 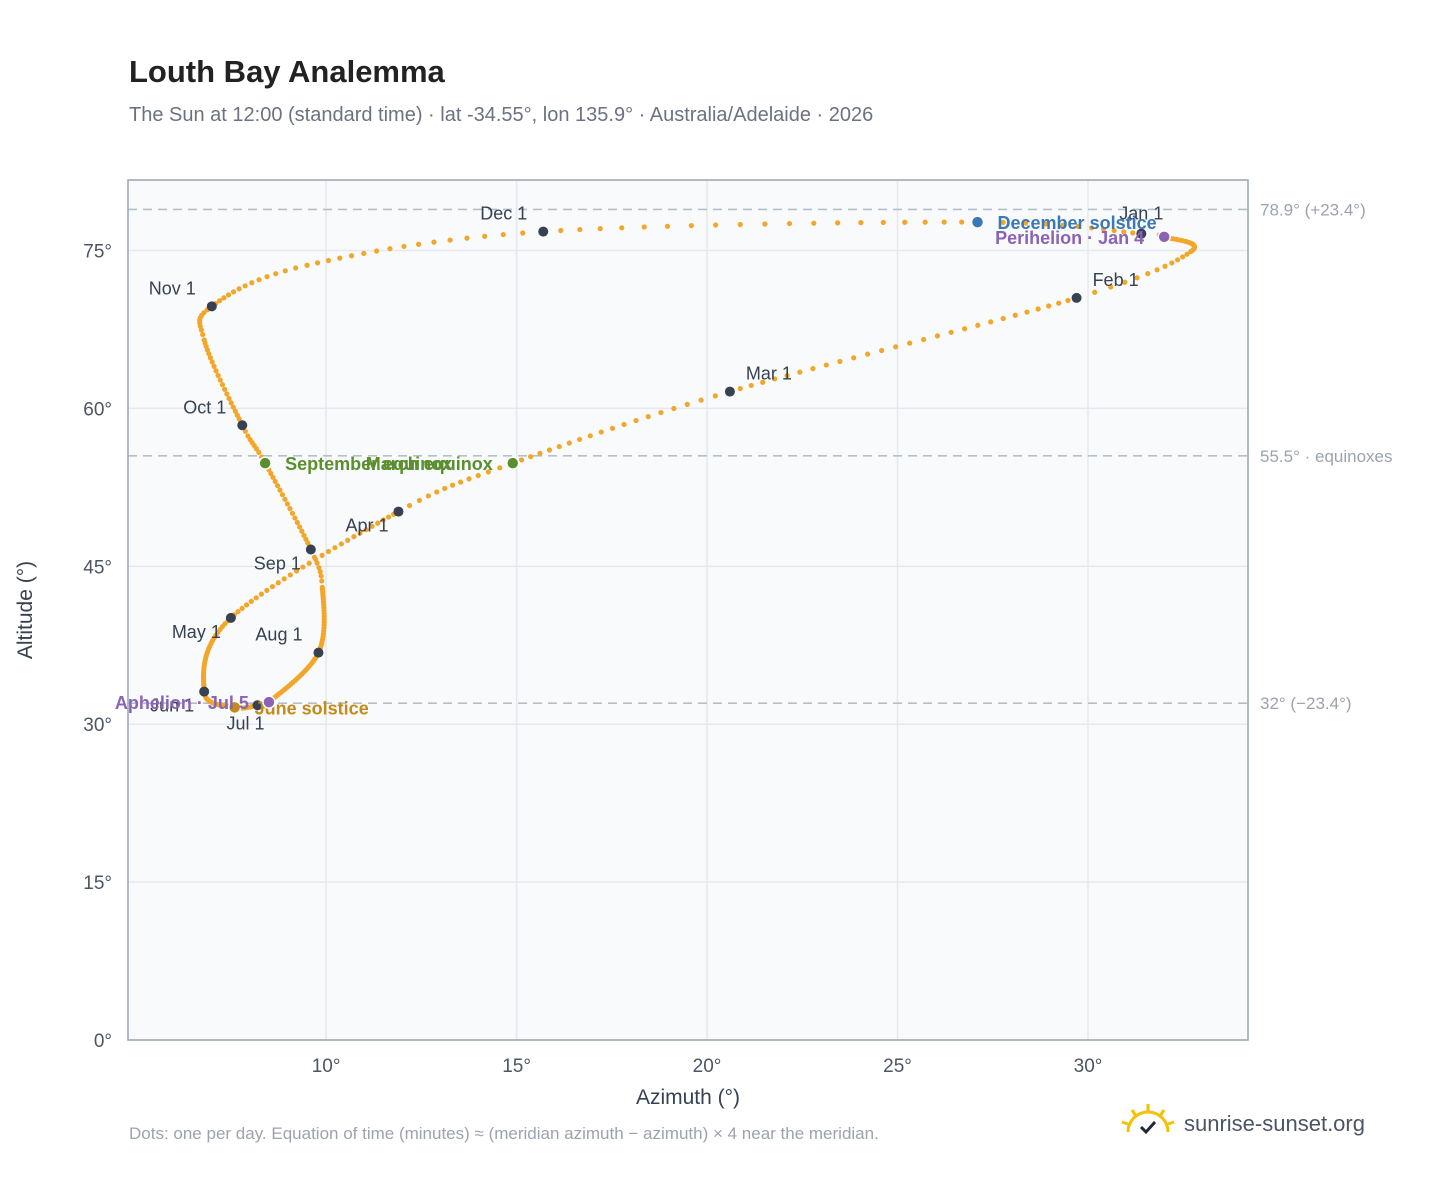 I want to click on x-tick-label: 30°, so click(x=1088, y=1066).